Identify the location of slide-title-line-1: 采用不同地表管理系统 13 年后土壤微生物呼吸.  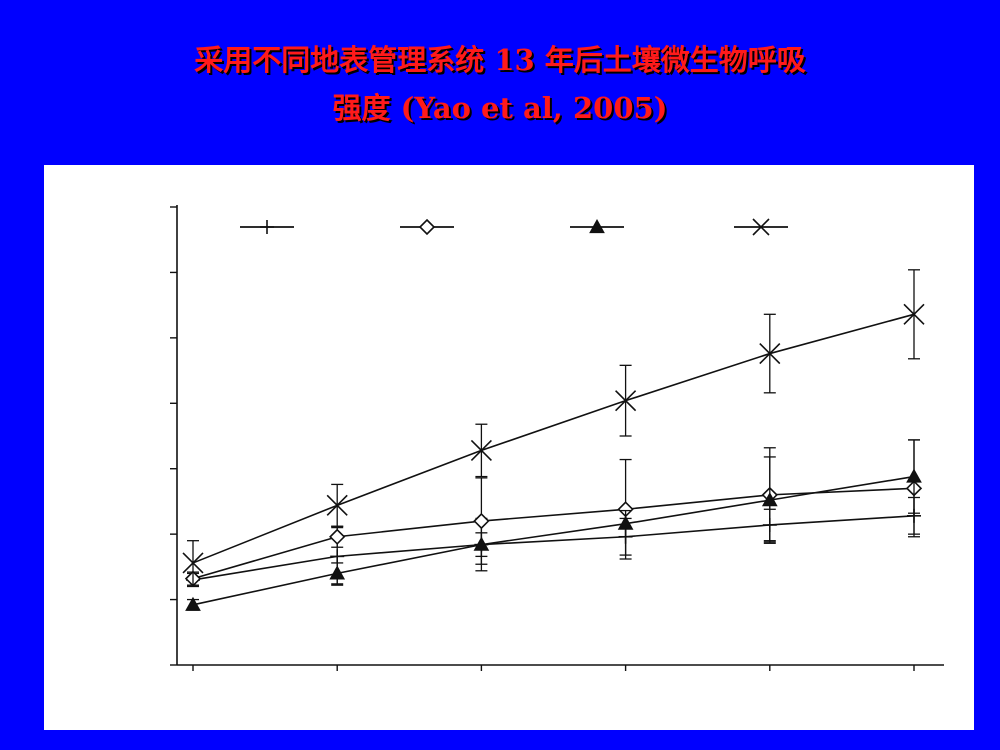
(500, 60).